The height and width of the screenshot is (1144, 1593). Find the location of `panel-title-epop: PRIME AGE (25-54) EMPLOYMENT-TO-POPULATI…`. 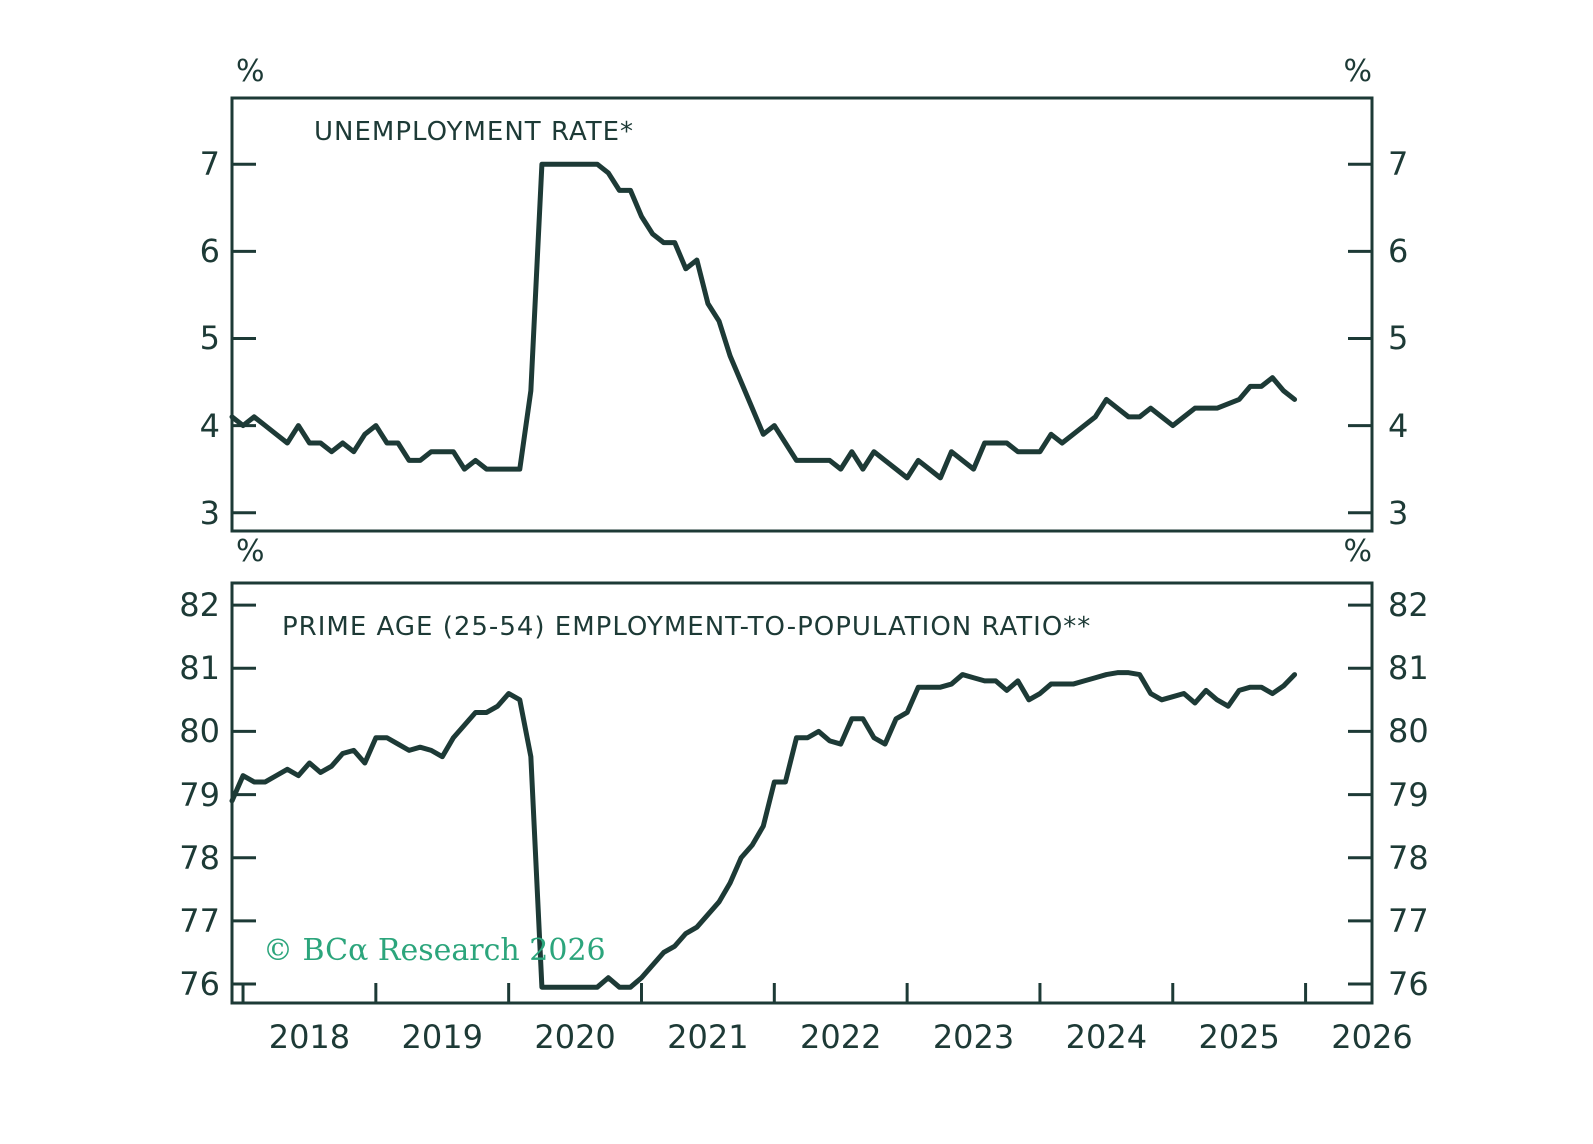

panel-title-epop: PRIME AGE (25-54) EMPLOYMENT-TO-POPULATI… is located at coordinates (687, 627).